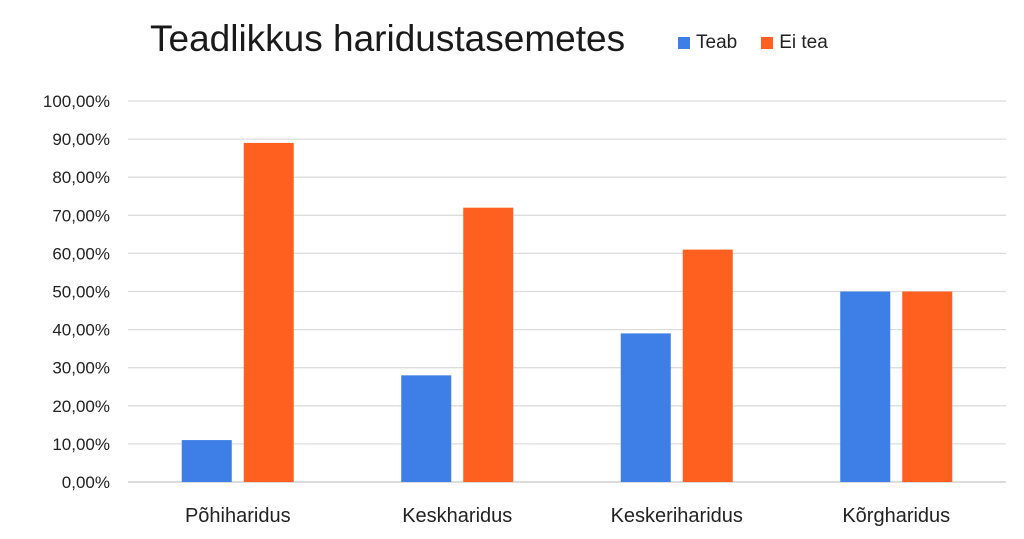 This screenshot has width=1024, height=539. Describe the element at coordinates (457, 516) in the screenshot. I see `x-category-label: Keskharidus` at that location.